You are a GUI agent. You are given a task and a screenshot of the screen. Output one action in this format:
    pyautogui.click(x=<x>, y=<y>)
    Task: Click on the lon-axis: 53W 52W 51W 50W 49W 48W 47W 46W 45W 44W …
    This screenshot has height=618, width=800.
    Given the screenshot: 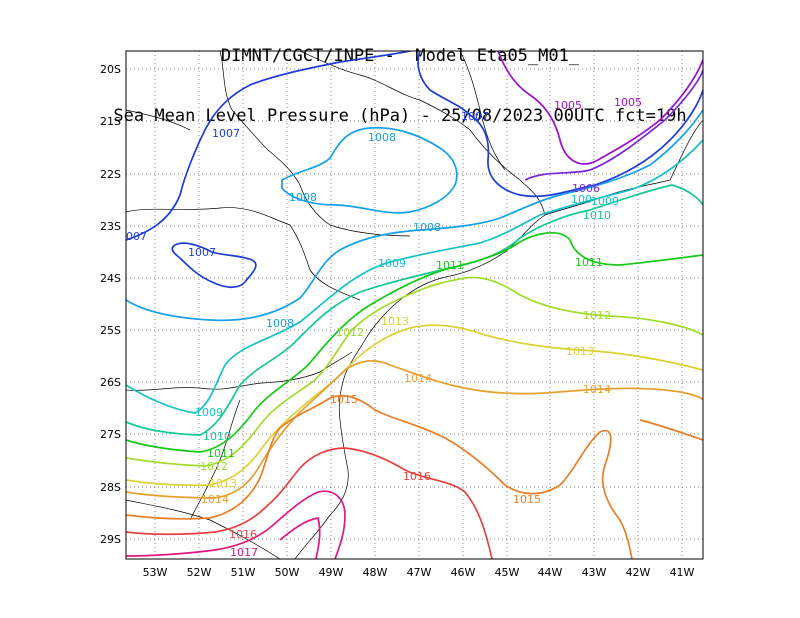 What is the action you would take?
    pyautogui.click(x=419, y=572)
    